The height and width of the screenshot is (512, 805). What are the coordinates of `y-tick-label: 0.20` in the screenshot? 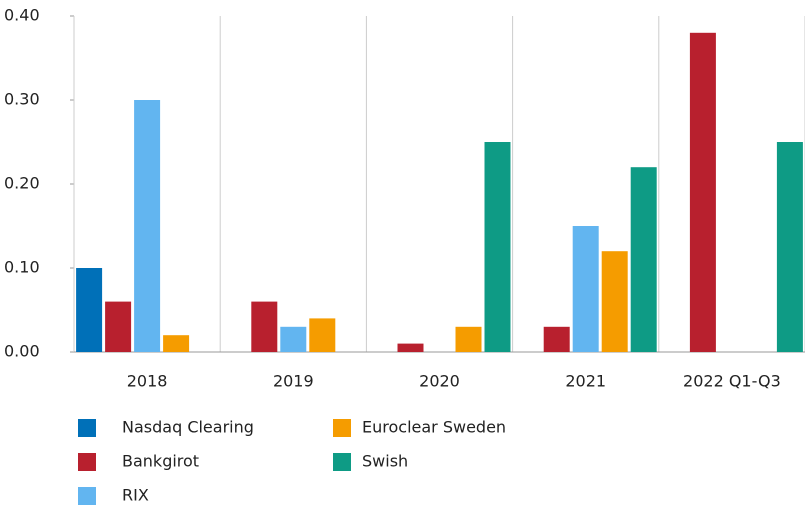 It's located at (22, 183).